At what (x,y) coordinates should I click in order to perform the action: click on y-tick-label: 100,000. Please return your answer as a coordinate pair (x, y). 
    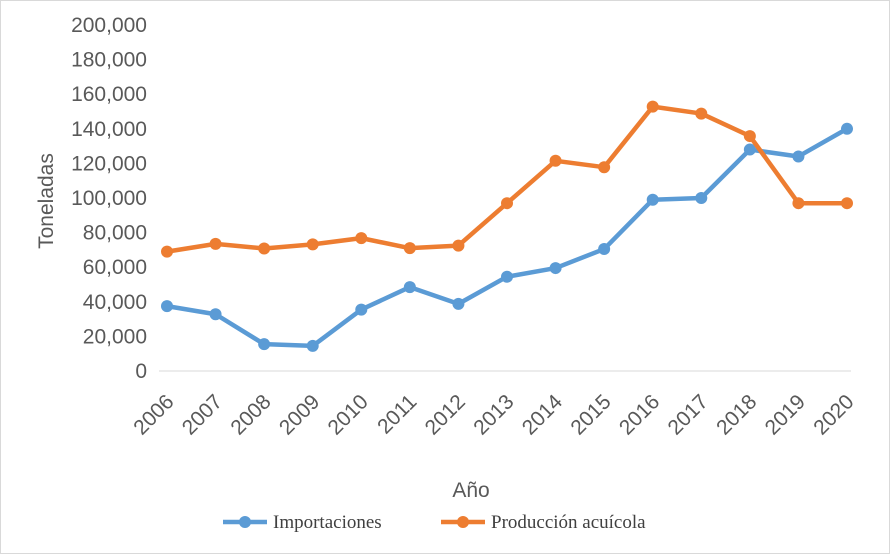
    Looking at the image, I should click on (109, 198).